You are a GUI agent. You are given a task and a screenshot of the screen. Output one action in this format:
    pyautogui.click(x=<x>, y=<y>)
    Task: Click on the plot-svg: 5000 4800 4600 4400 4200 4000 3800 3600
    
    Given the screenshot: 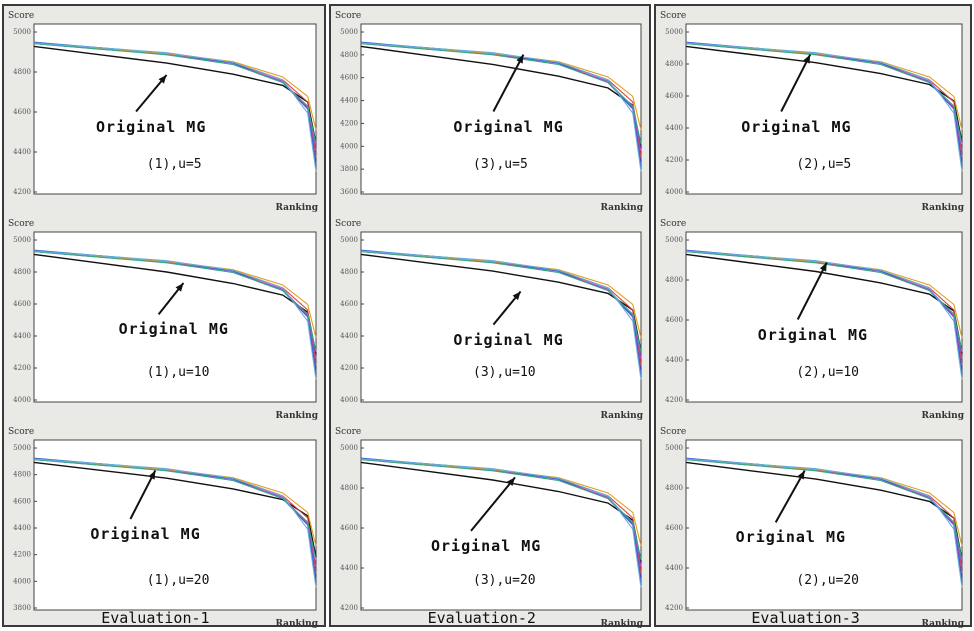 What is the action you would take?
    pyautogui.click(x=491, y=109)
    